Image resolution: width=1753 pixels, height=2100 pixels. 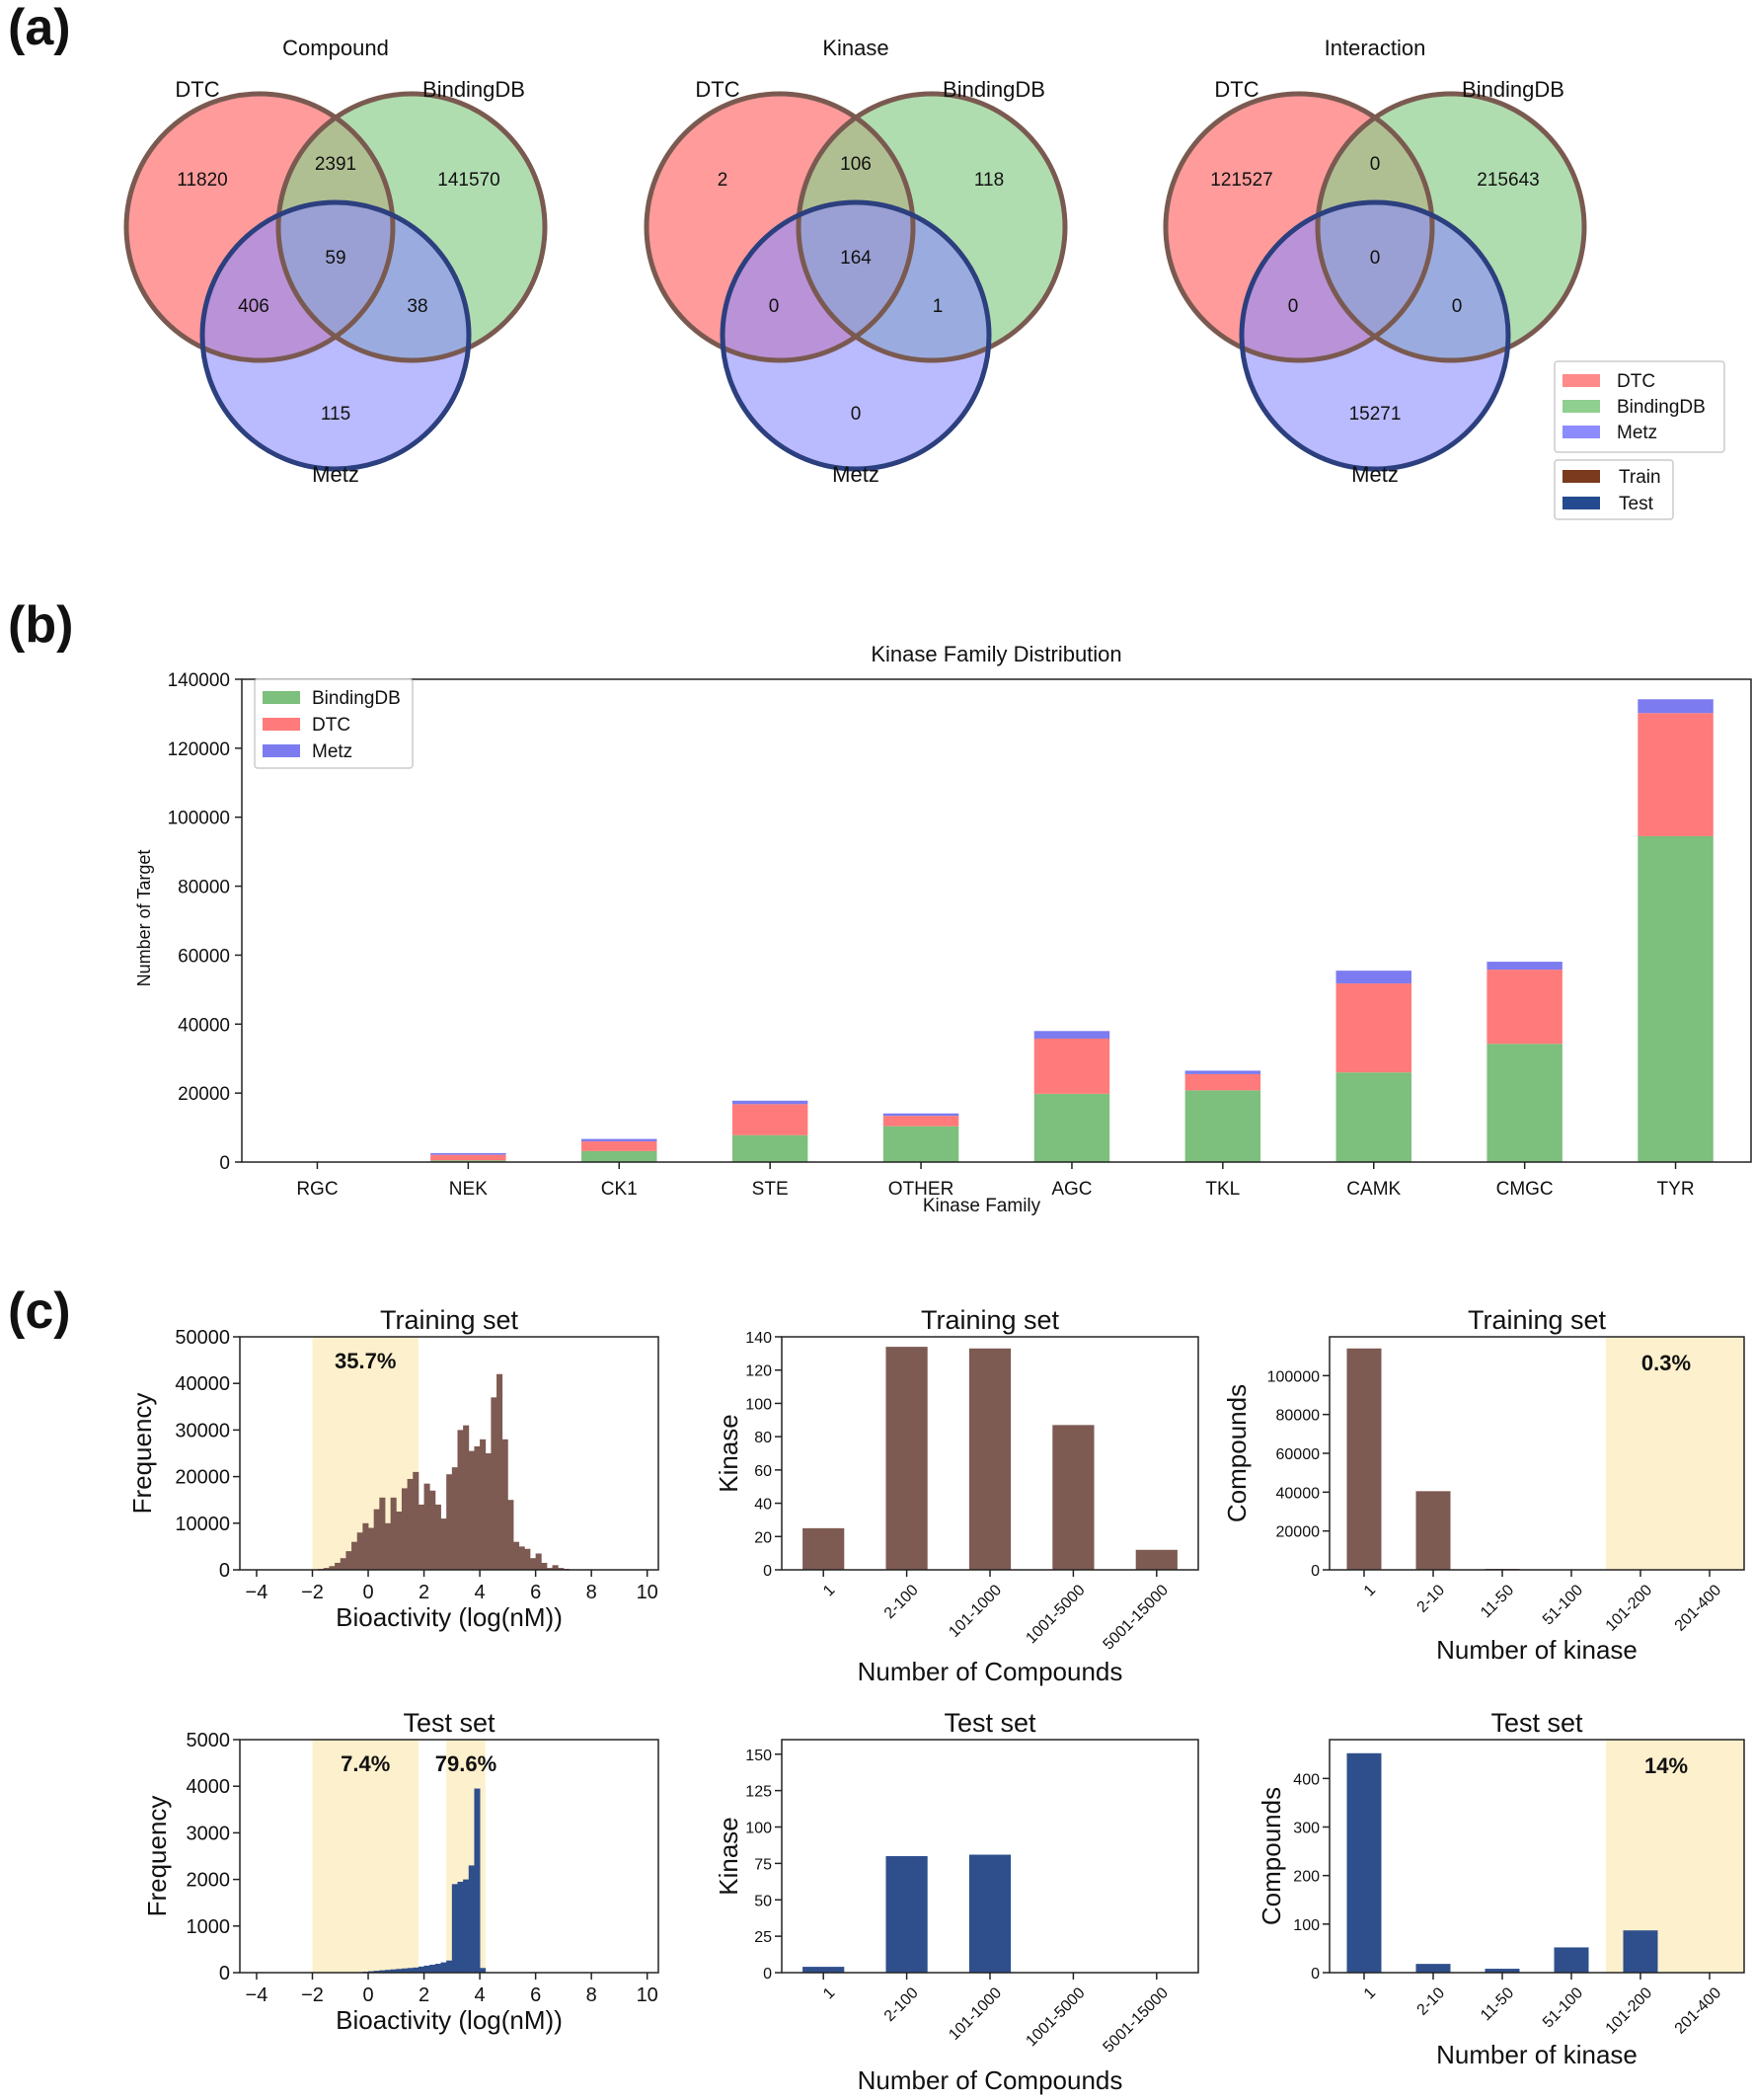 What do you see at coordinates (1581, 432) in the screenshot?
I see `legend-swatch-metz` at bounding box center [1581, 432].